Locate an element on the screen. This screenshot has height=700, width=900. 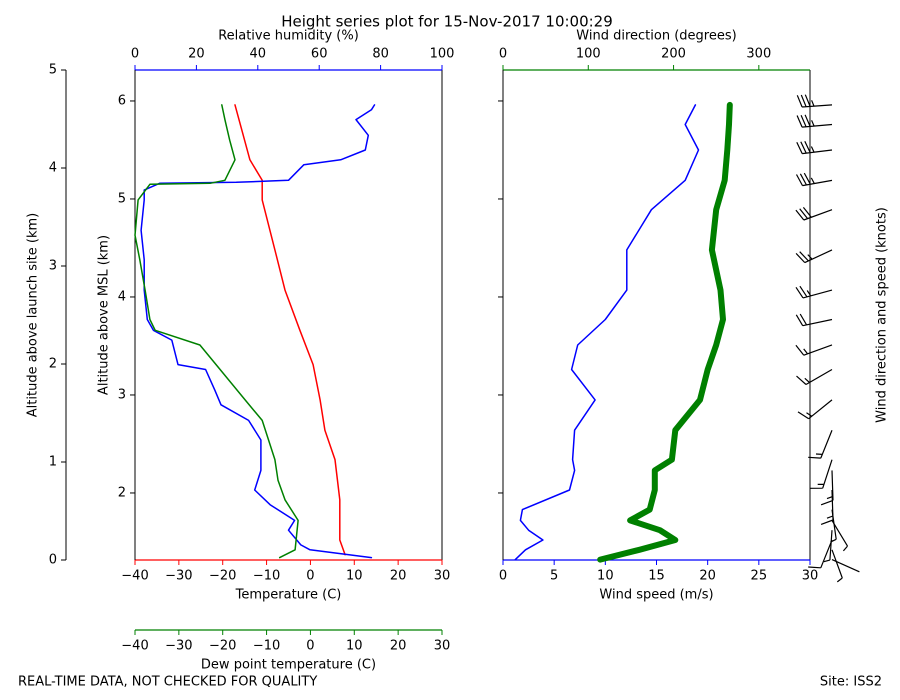
axis-label: Altitude above launch site (km) is located at coordinates (33, 315).